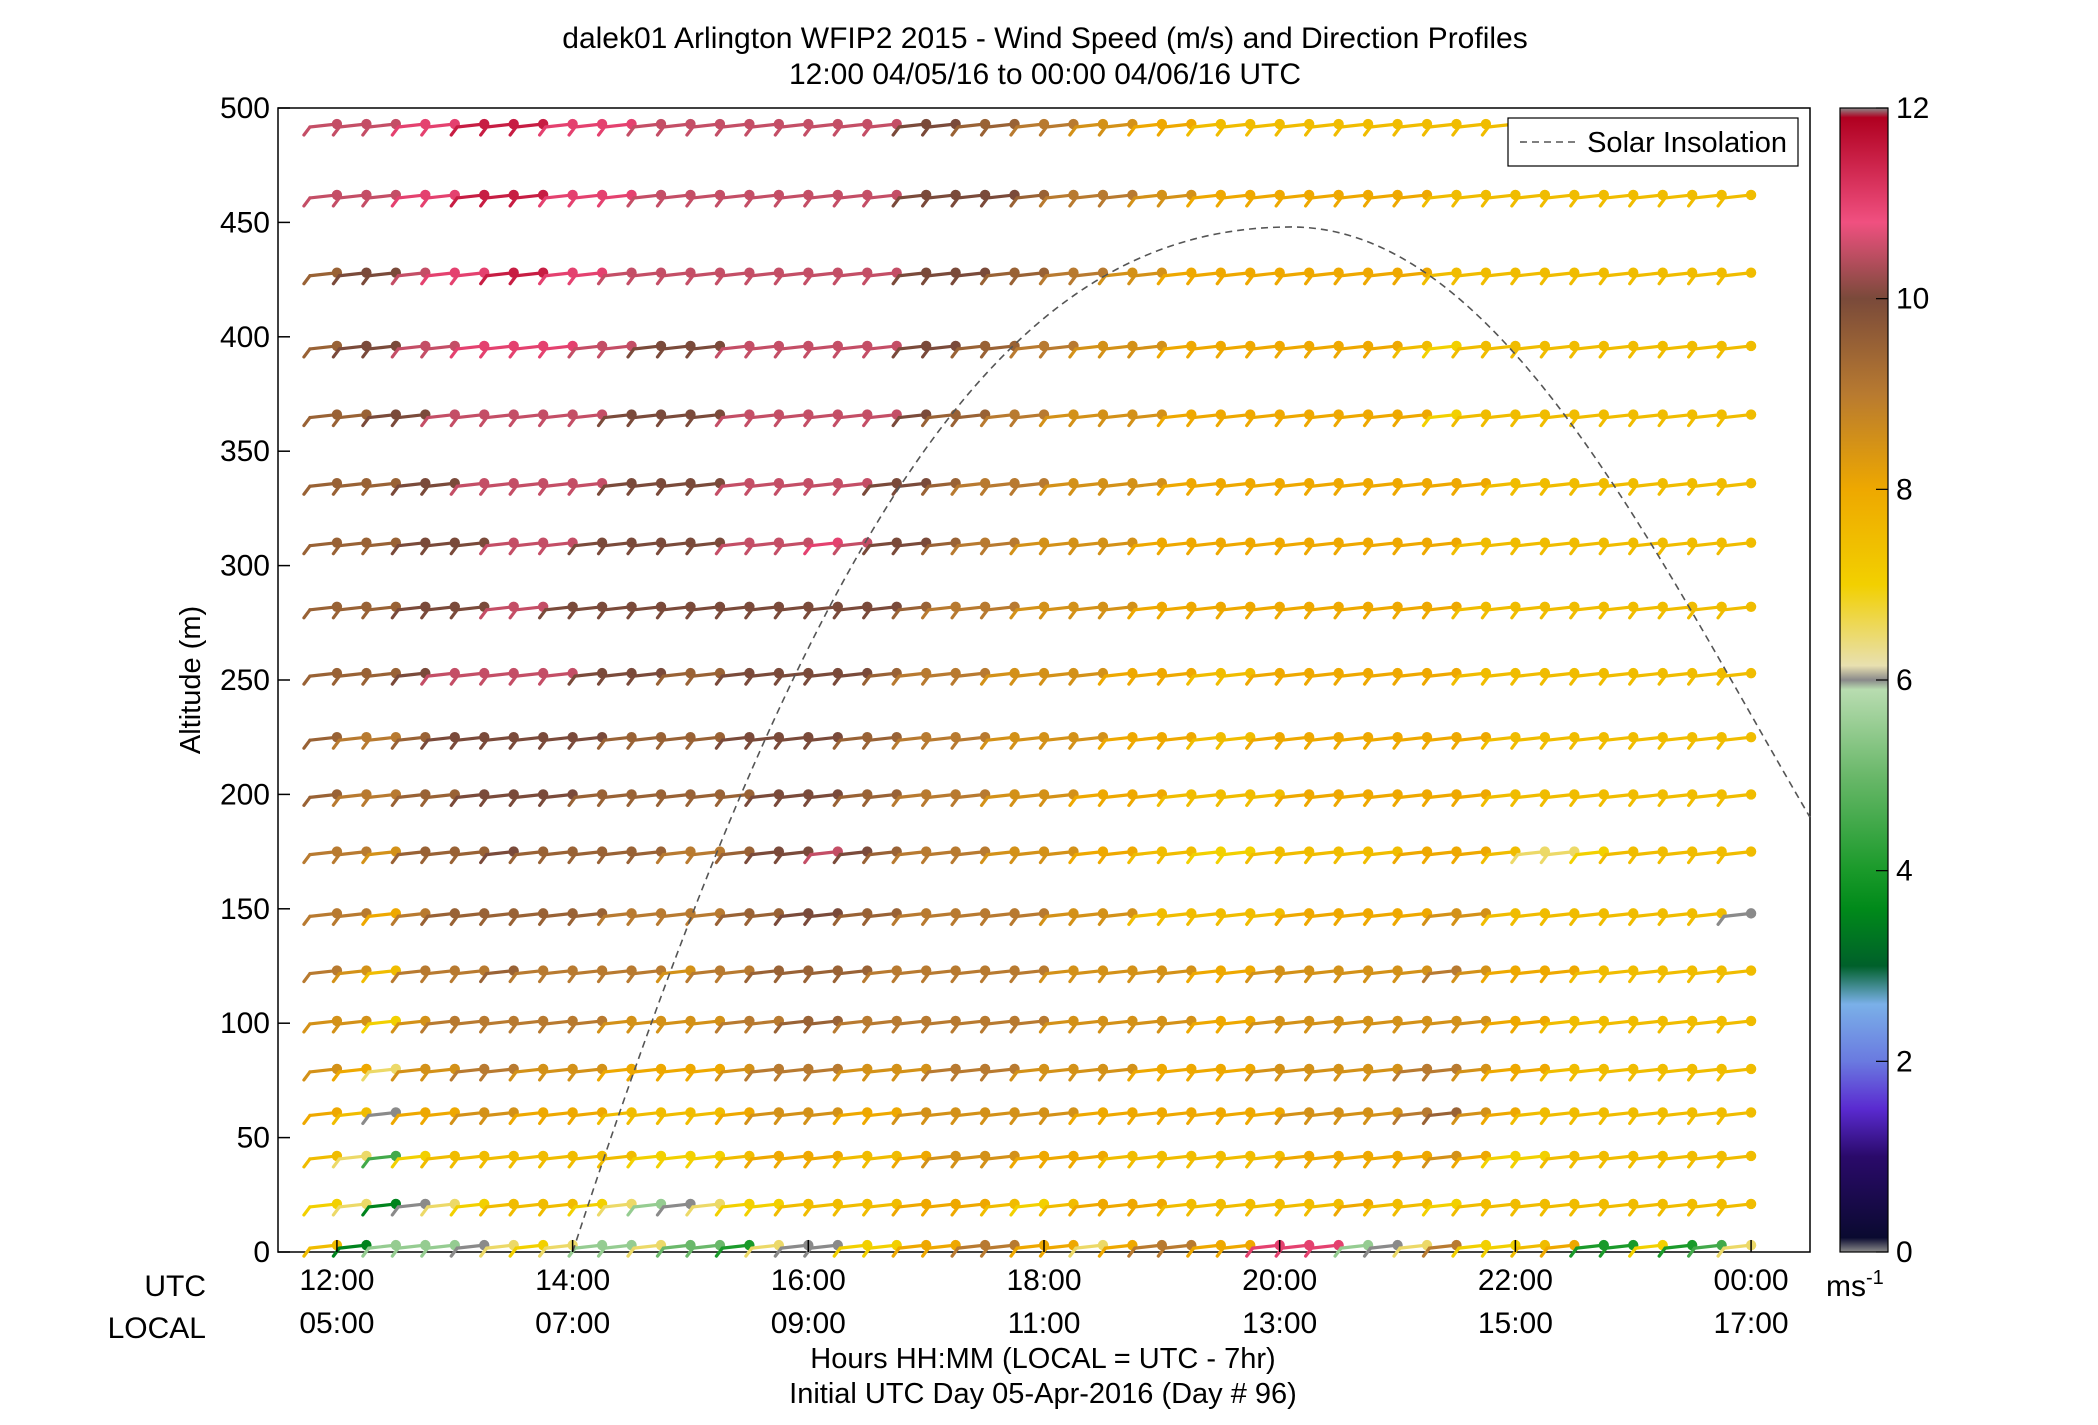 This screenshot has width=2098, height=1425. I want to click on legend: Solar Insolation, so click(1653, 142).